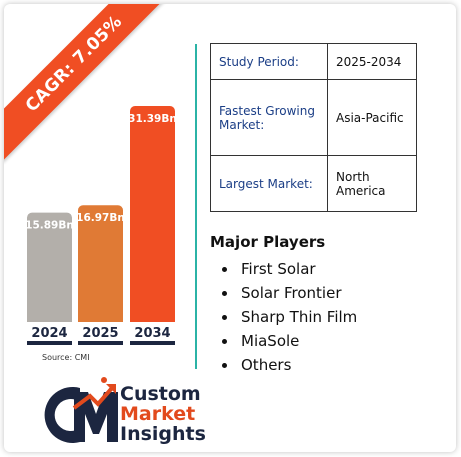 Image resolution: width=461 pixels, height=457 pixels. Describe the element at coordinates (372, 61) in the screenshot. I see `info-value: 2025-2034` at that location.